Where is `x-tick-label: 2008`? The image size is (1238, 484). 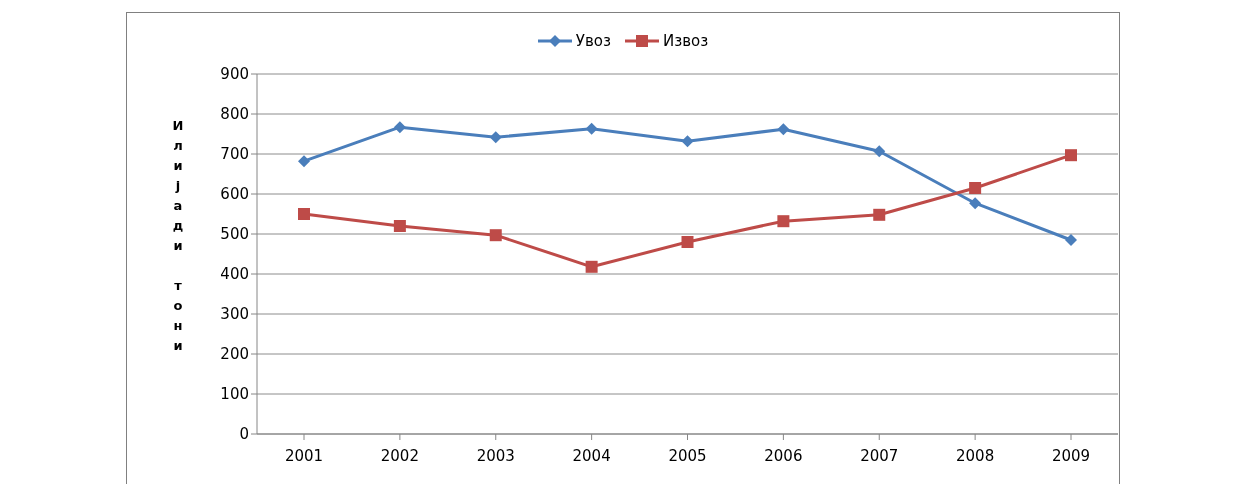 x-tick-label: 2008 is located at coordinates (975, 455).